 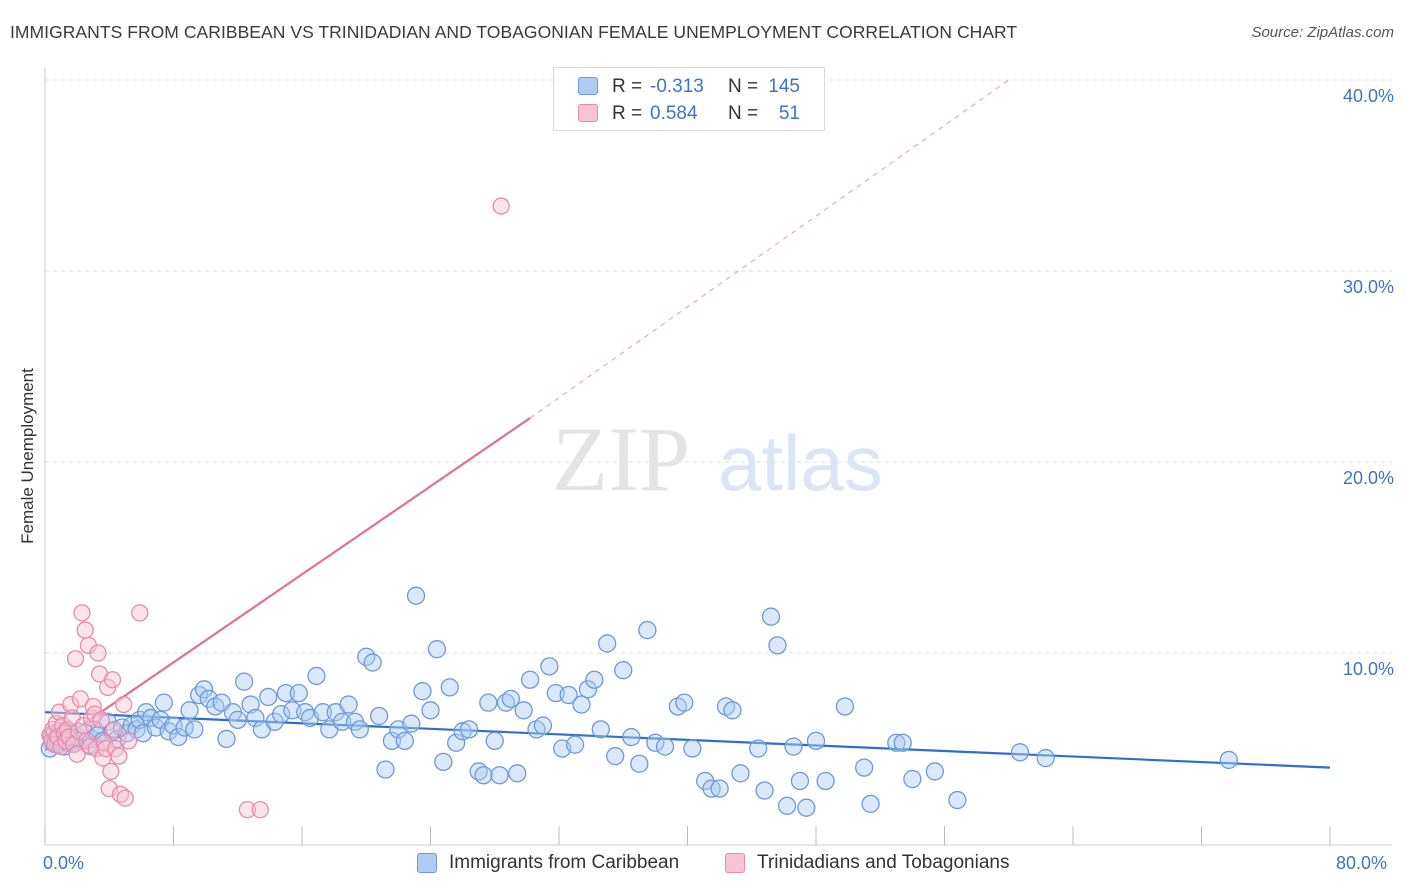 What do you see at coordinates (743, 86) in the screenshot?
I see `n-label: N =` at bounding box center [743, 86].